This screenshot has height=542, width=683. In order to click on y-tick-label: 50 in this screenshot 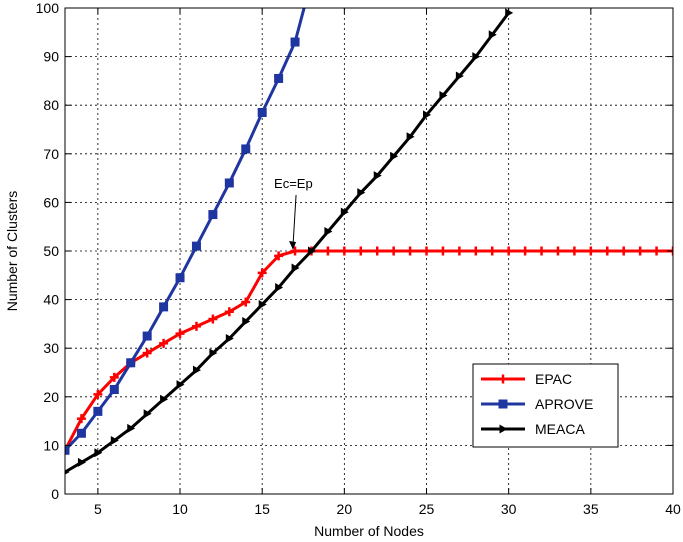, I will do `click(51, 251)`.